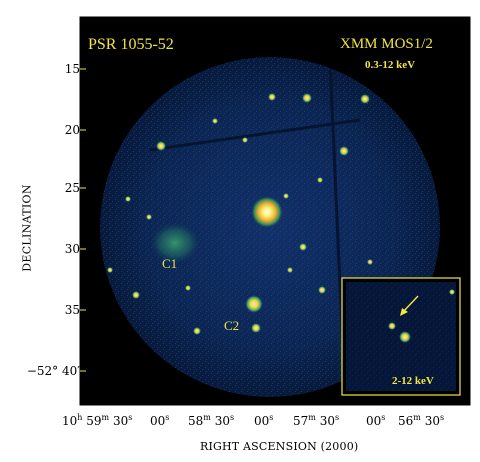 Image resolution: width=480 pixels, height=462 pixels. I want to click on inset-panel, so click(401, 336).